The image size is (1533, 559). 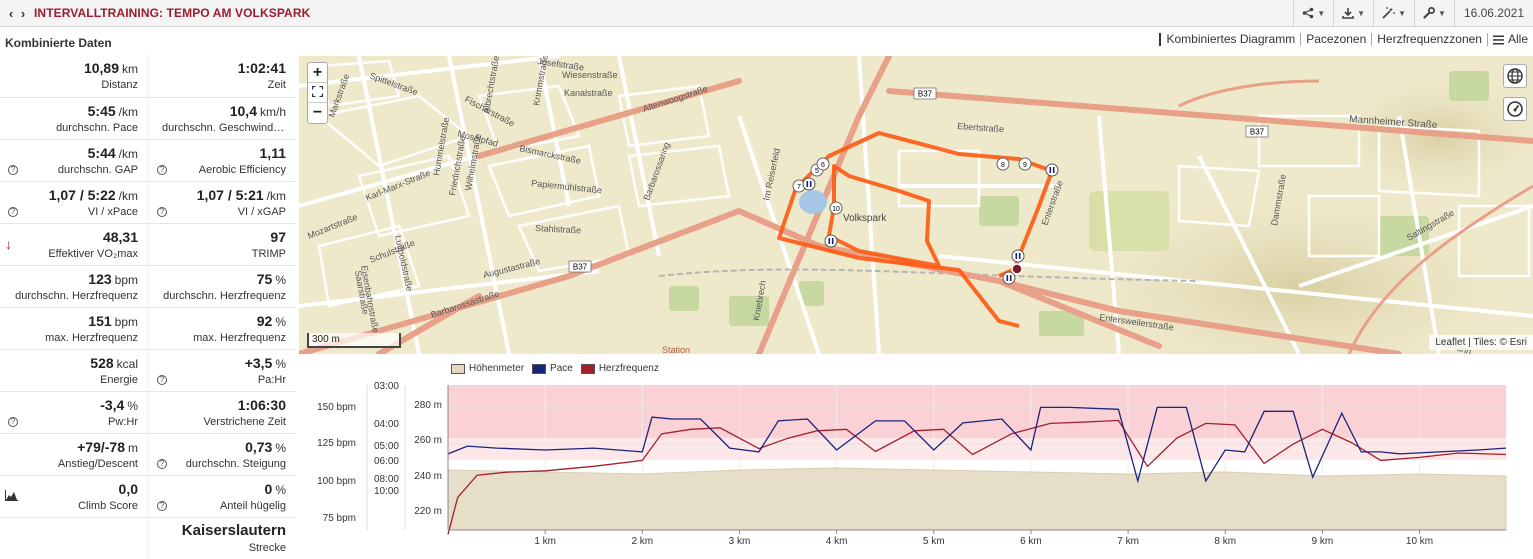 What do you see at coordinates (222, 161) in the screenshot?
I see `stat-cell: ? 1,11 Aerobic Efficiency` at bounding box center [222, 161].